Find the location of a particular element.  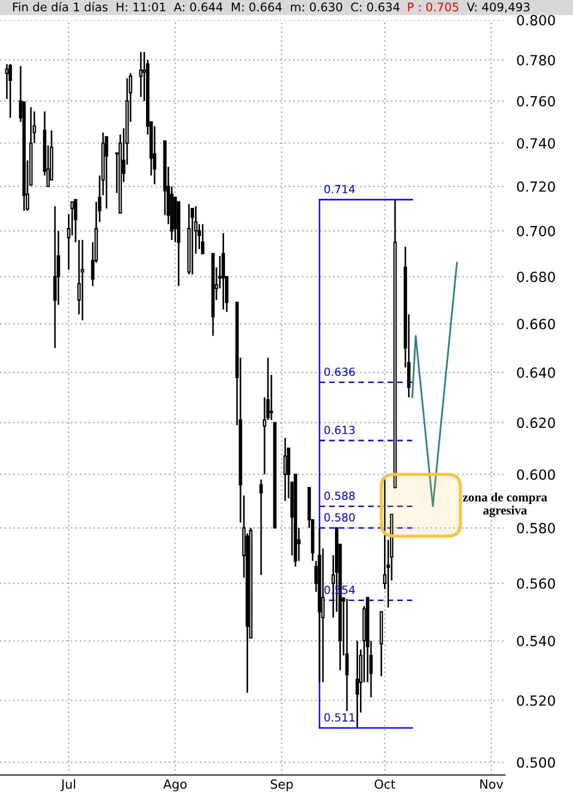

y-tick-label: 0.600 is located at coordinates (536, 474).